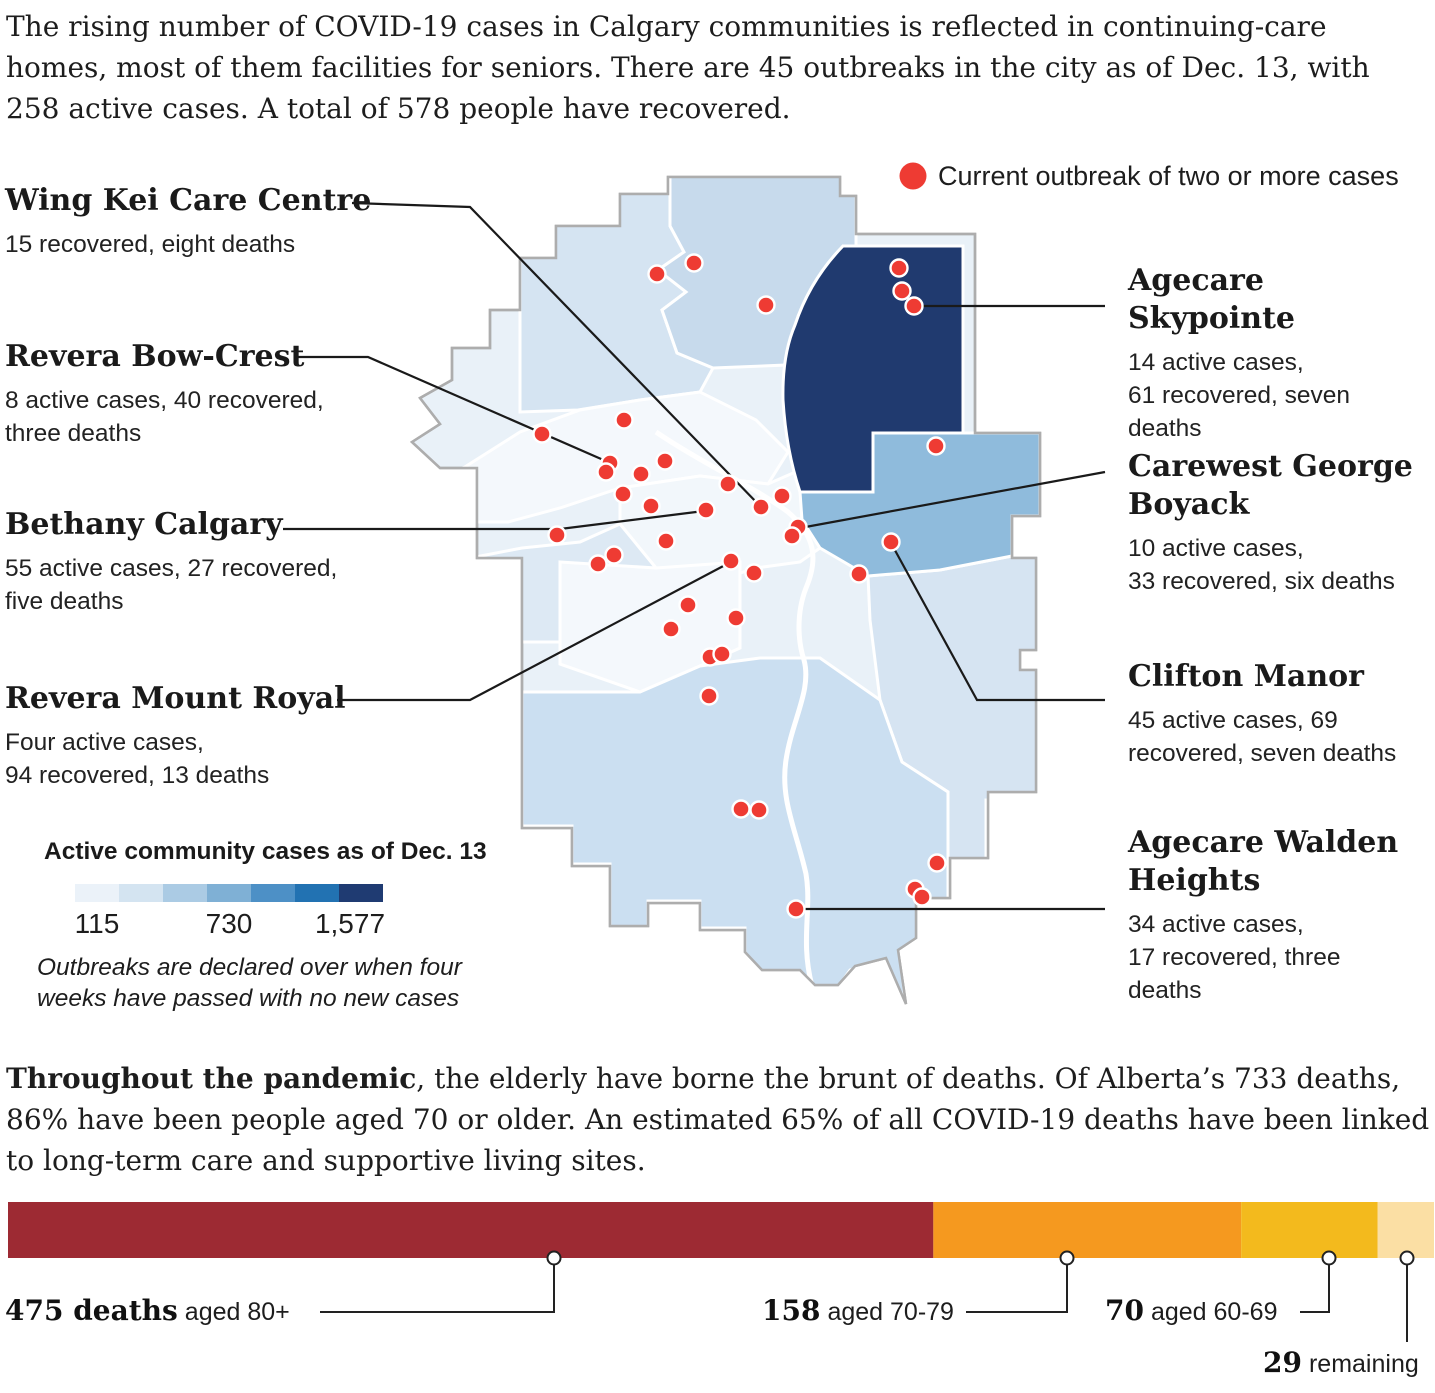  I want to click on bar-label-value: 158, so click(791, 1310).